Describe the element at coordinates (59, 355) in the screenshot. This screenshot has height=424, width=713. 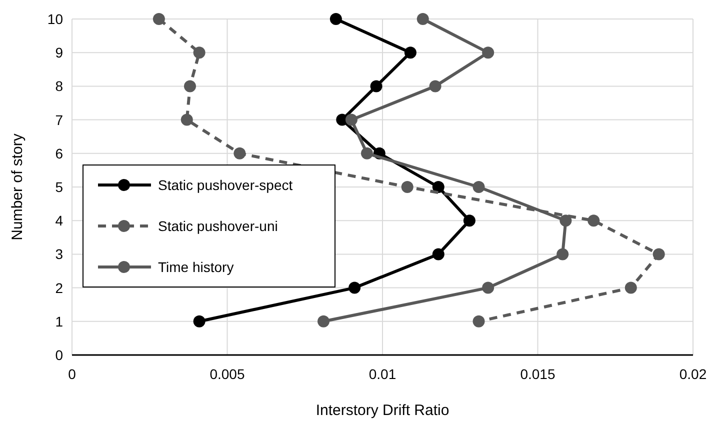
I see `y-tick-label: 0` at that location.